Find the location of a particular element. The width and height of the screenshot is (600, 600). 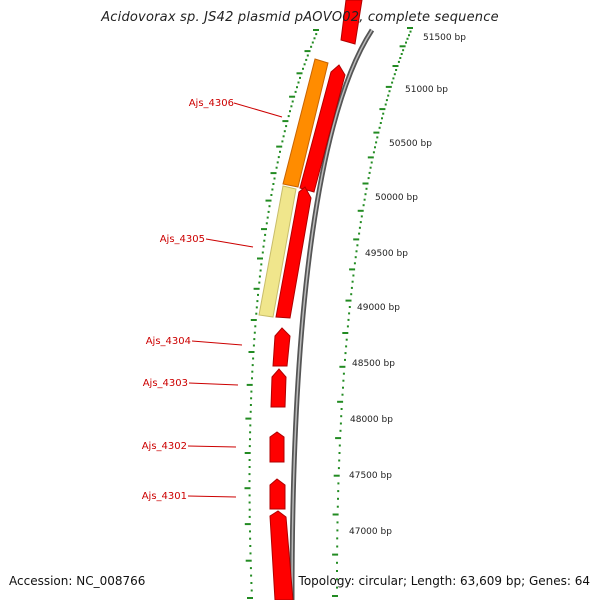

gene-label-ajs-4304: Ajs_4304 is located at coordinates (168, 341).